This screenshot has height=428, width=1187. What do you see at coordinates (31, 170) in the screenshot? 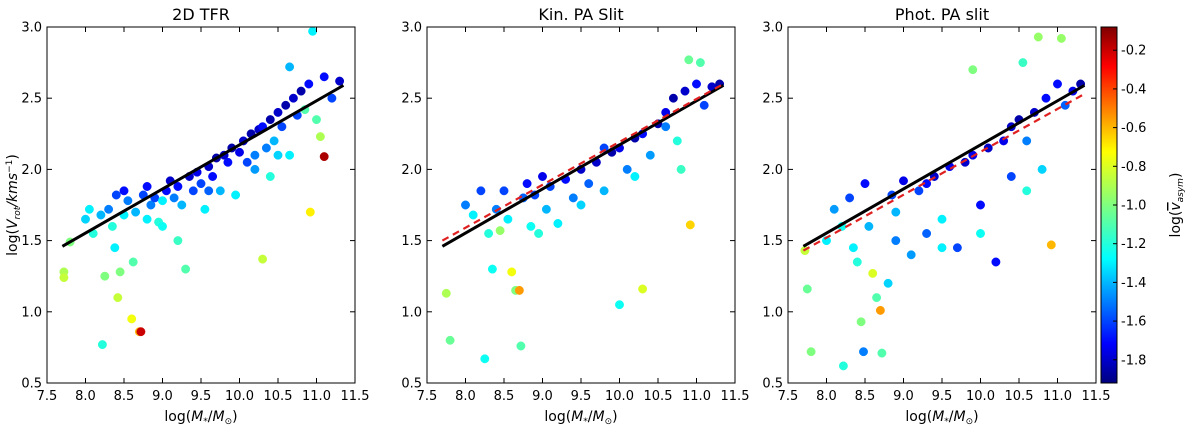
I see `y-tick-label: 2.0` at bounding box center [31, 170].